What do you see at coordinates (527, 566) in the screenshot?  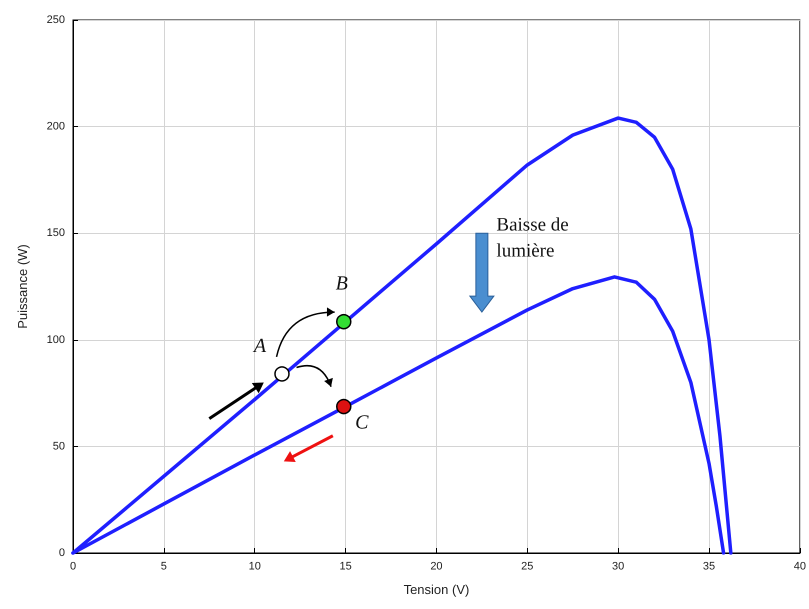 I see `x-tick-label: 25` at bounding box center [527, 566].